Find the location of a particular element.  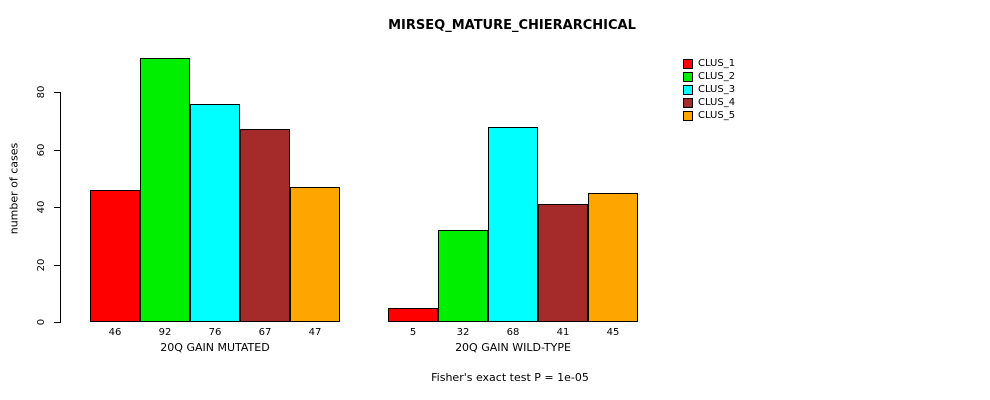

x-group-label-wild-type: 20Q GAIN WILD-TYPE is located at coordinates (513, 347).